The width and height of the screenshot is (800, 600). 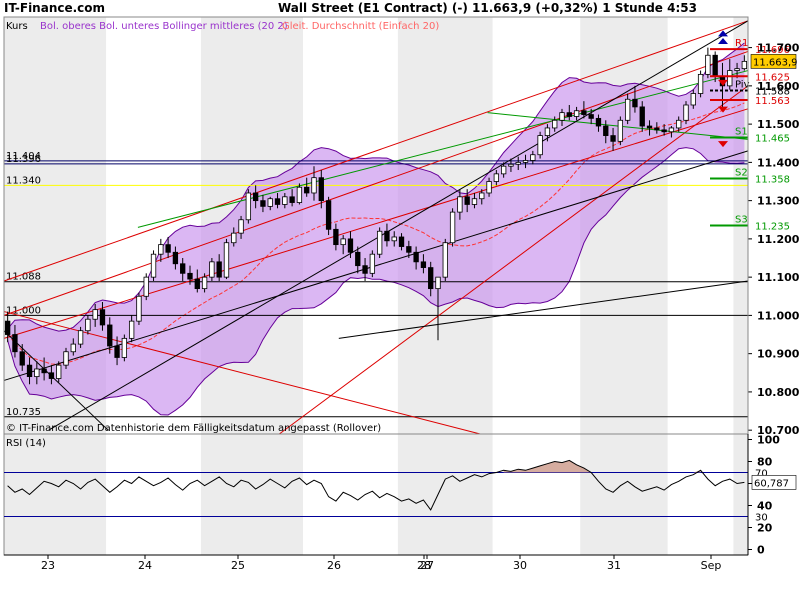 What do you see at coordinates (765, 528) in the screenshot?
I see `rsi-y-tick-label: 20` at bounding box center [765, 528].